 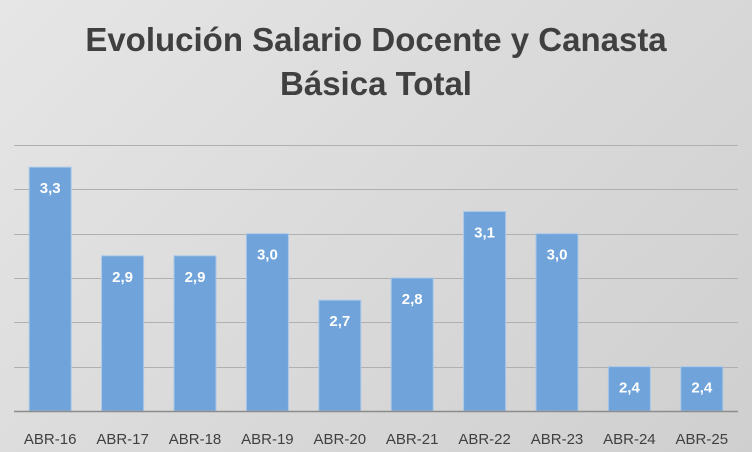 I want to click on x-tick-label: ABR-25, so click(x=702, y=439).